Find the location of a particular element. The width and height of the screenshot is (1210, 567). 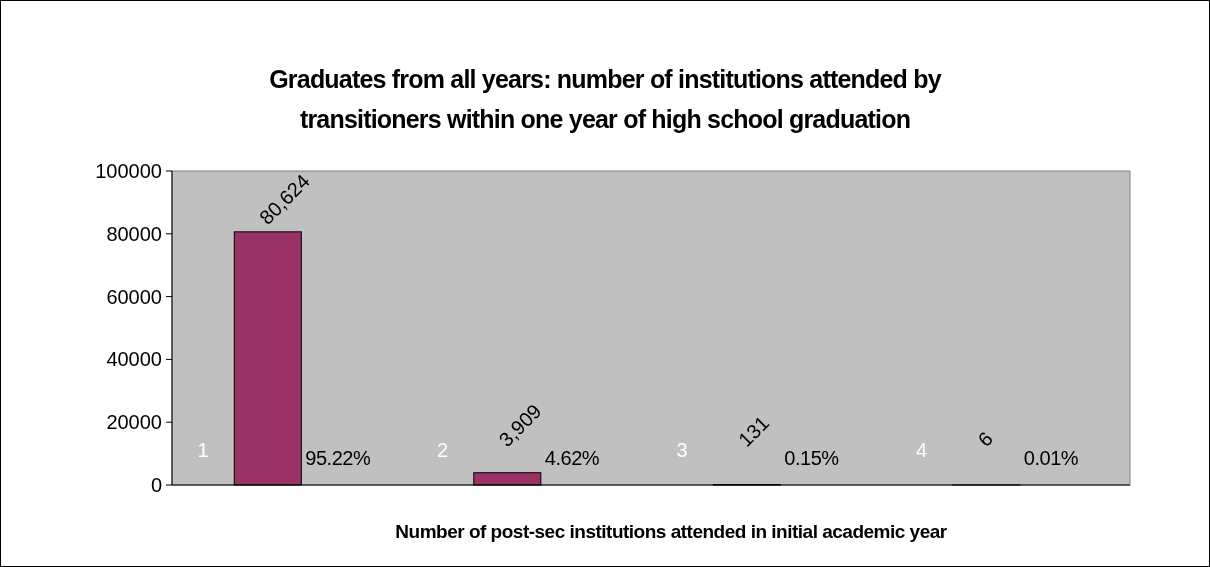

y-tick-label: 100000 is located at coordinates (128, 171).